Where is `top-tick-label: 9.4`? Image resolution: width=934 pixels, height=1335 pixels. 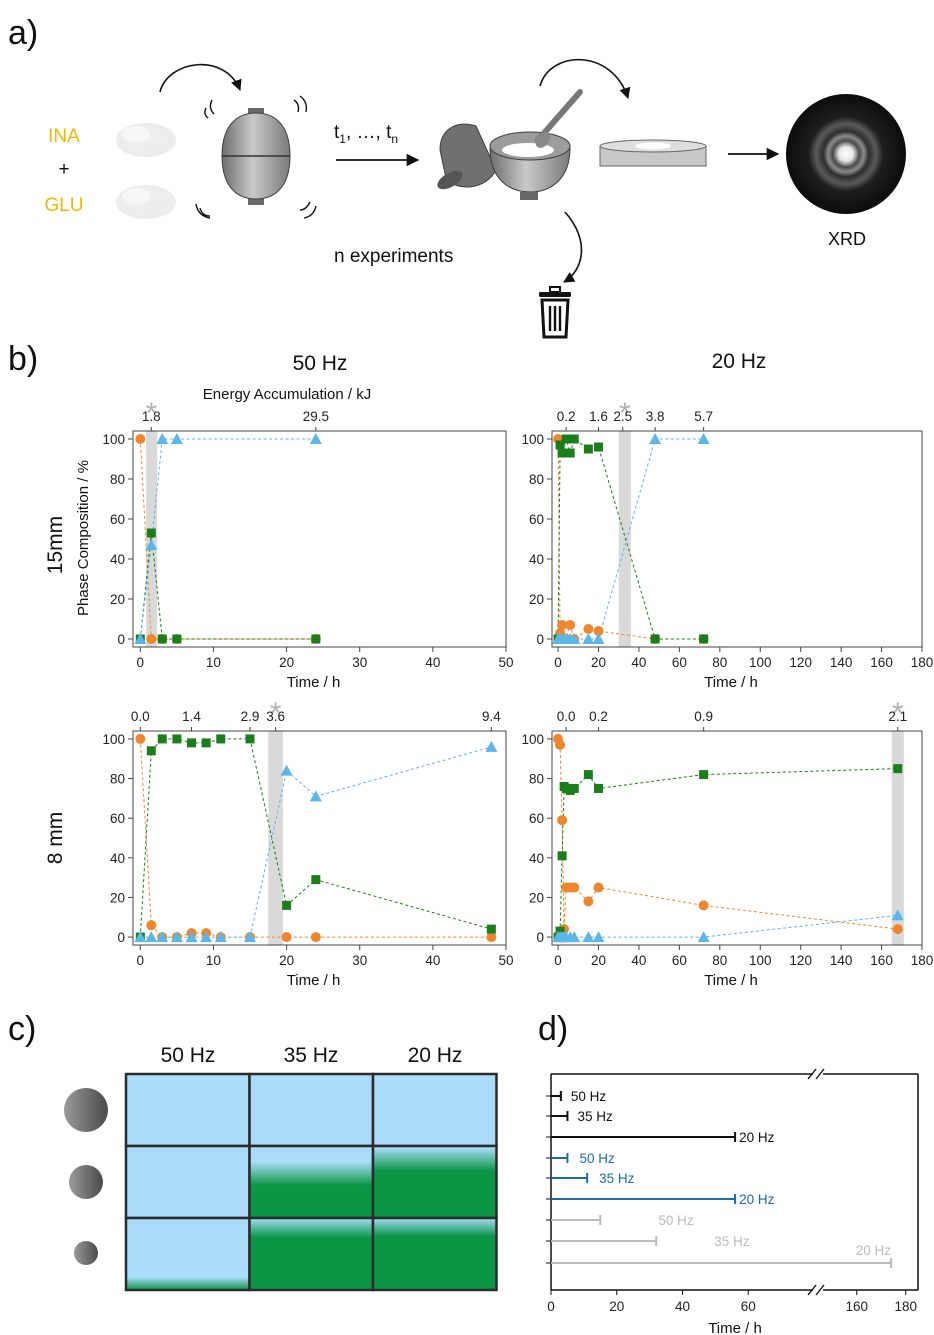 top-tick-label: 9.4 is located at coordinates (491, 716).